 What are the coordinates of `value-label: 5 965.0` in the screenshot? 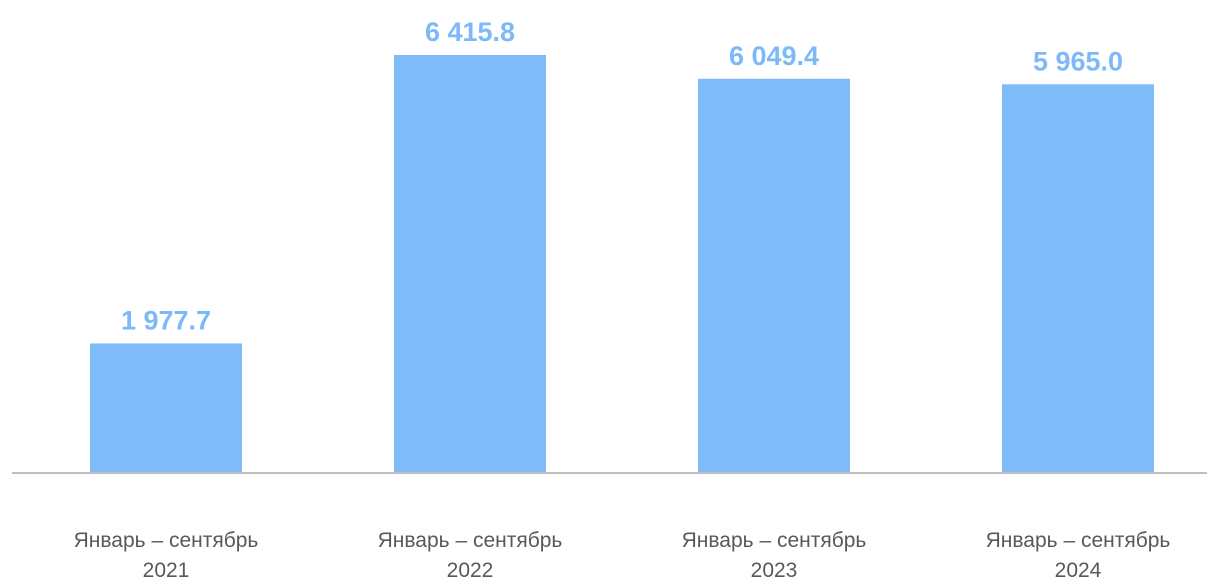 It's located at (1078, 61).